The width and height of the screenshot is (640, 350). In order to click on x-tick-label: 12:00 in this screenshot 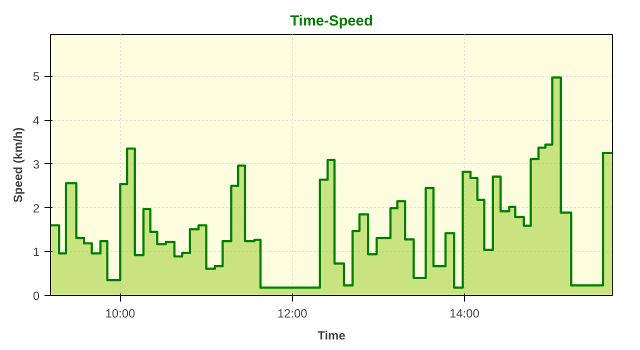, I will do `click(292, 313)`.